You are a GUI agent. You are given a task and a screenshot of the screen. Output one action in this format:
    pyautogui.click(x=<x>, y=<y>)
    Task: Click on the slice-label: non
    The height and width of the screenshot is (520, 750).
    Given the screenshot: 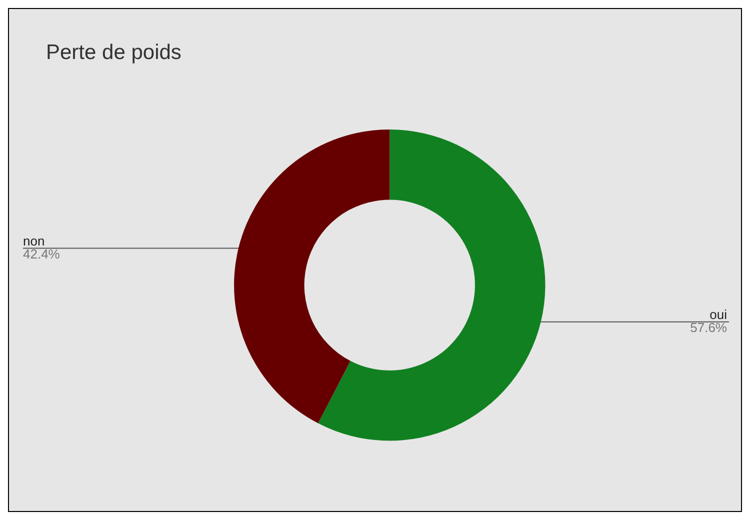 What is the action you would take?
    pyautogui.click(x=34, y=240)
    